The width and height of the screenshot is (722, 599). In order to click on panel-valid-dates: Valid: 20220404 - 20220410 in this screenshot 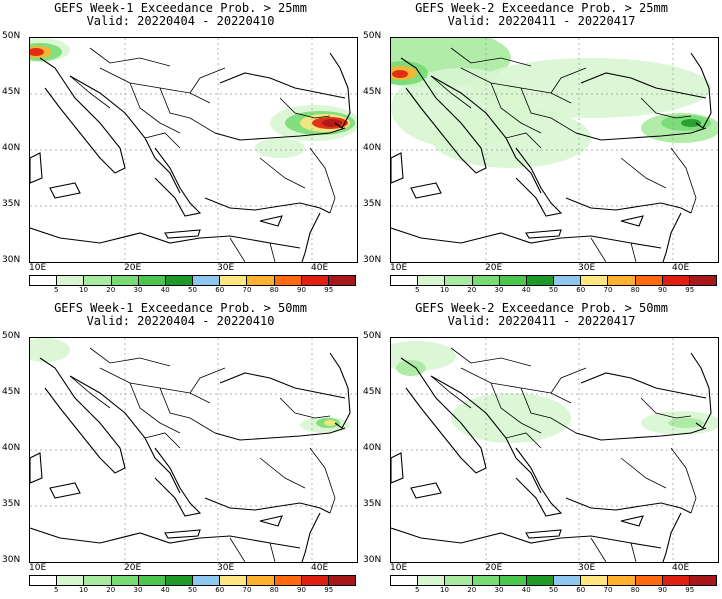, I will do `click(180, 21)`.